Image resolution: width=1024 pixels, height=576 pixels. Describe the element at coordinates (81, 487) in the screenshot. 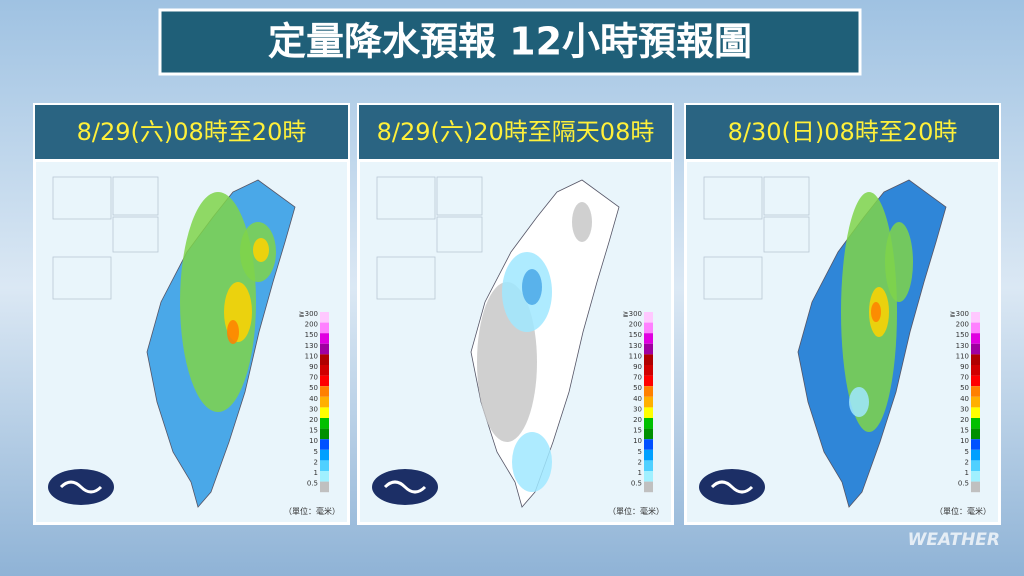

I see `logo-mark` at that location.